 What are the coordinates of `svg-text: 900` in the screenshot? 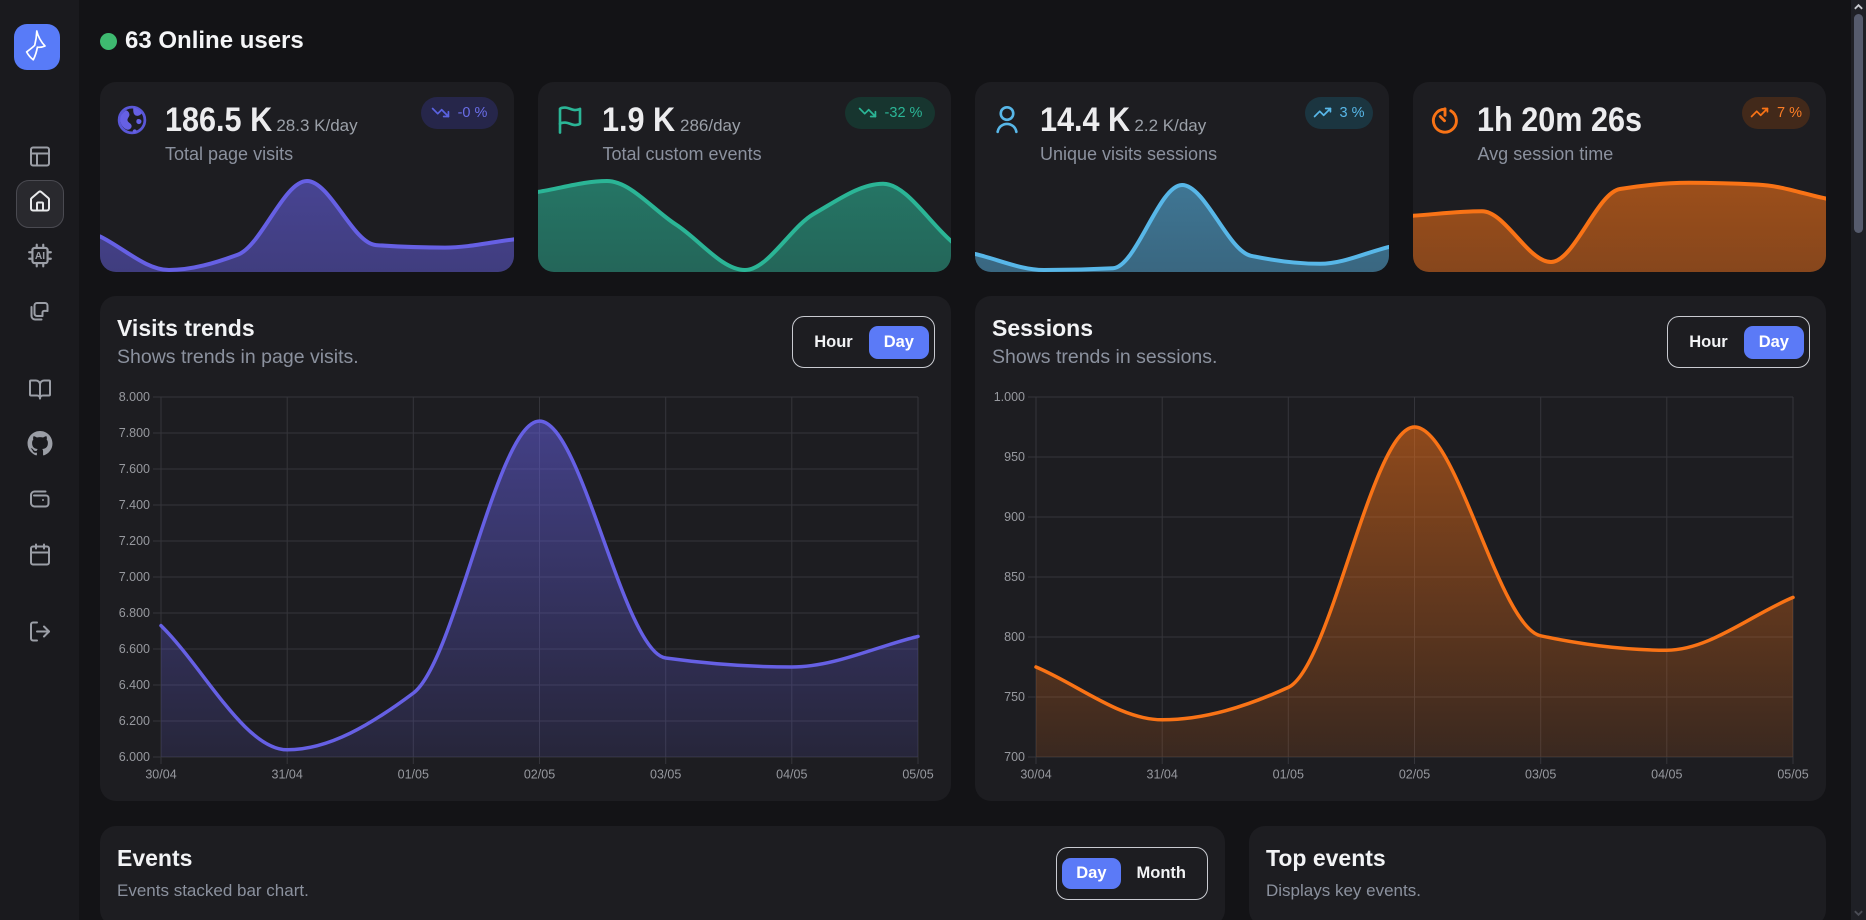 It's located at (1014, 517).